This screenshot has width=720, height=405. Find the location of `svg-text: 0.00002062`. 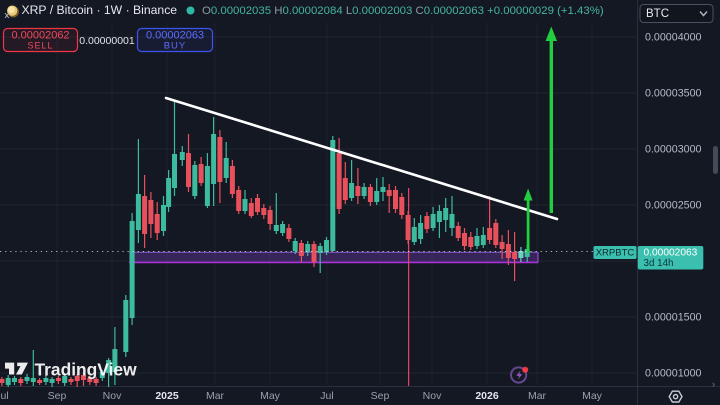

svg-text: 0.00002062 is located at coordinates (40, 36).